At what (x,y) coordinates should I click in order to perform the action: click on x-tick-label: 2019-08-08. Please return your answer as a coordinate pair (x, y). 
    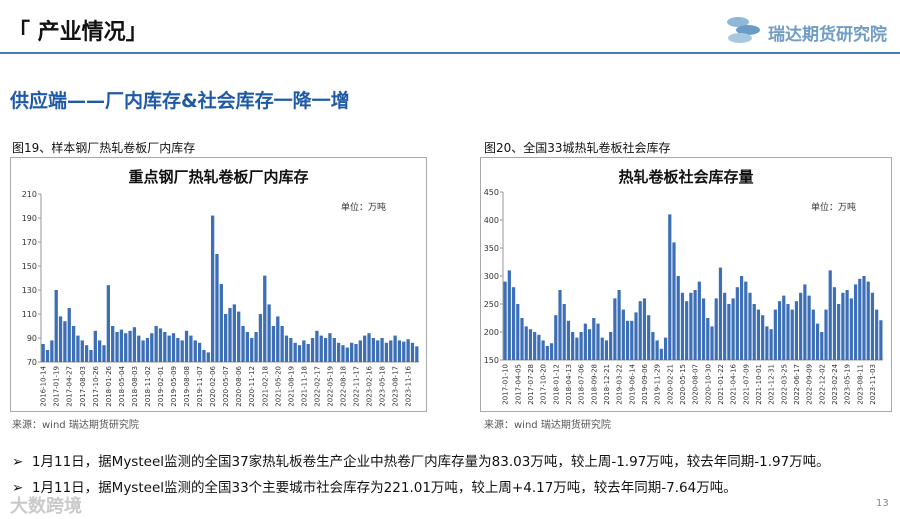
    Looking at the image, I should click on (187, 386).